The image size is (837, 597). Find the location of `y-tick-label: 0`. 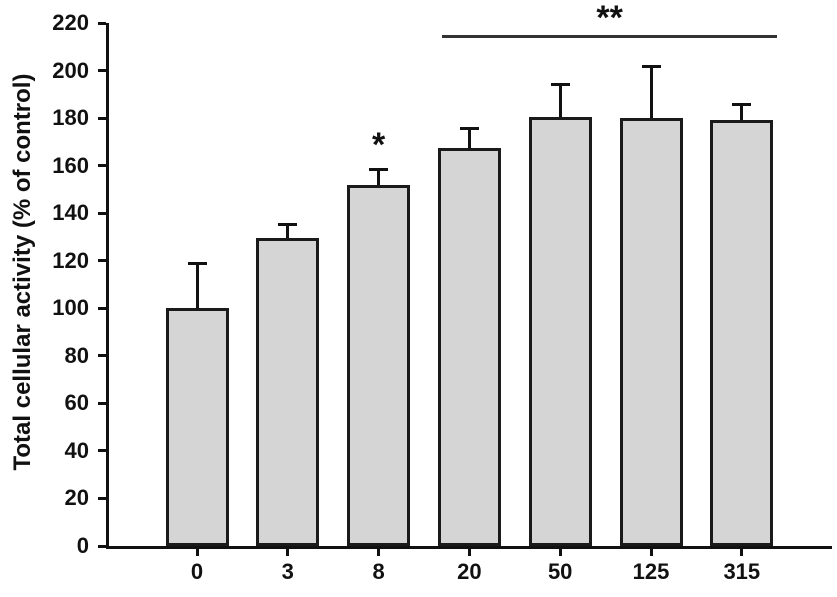

y-tick-label: 0 is located at coordinates (82, 545).